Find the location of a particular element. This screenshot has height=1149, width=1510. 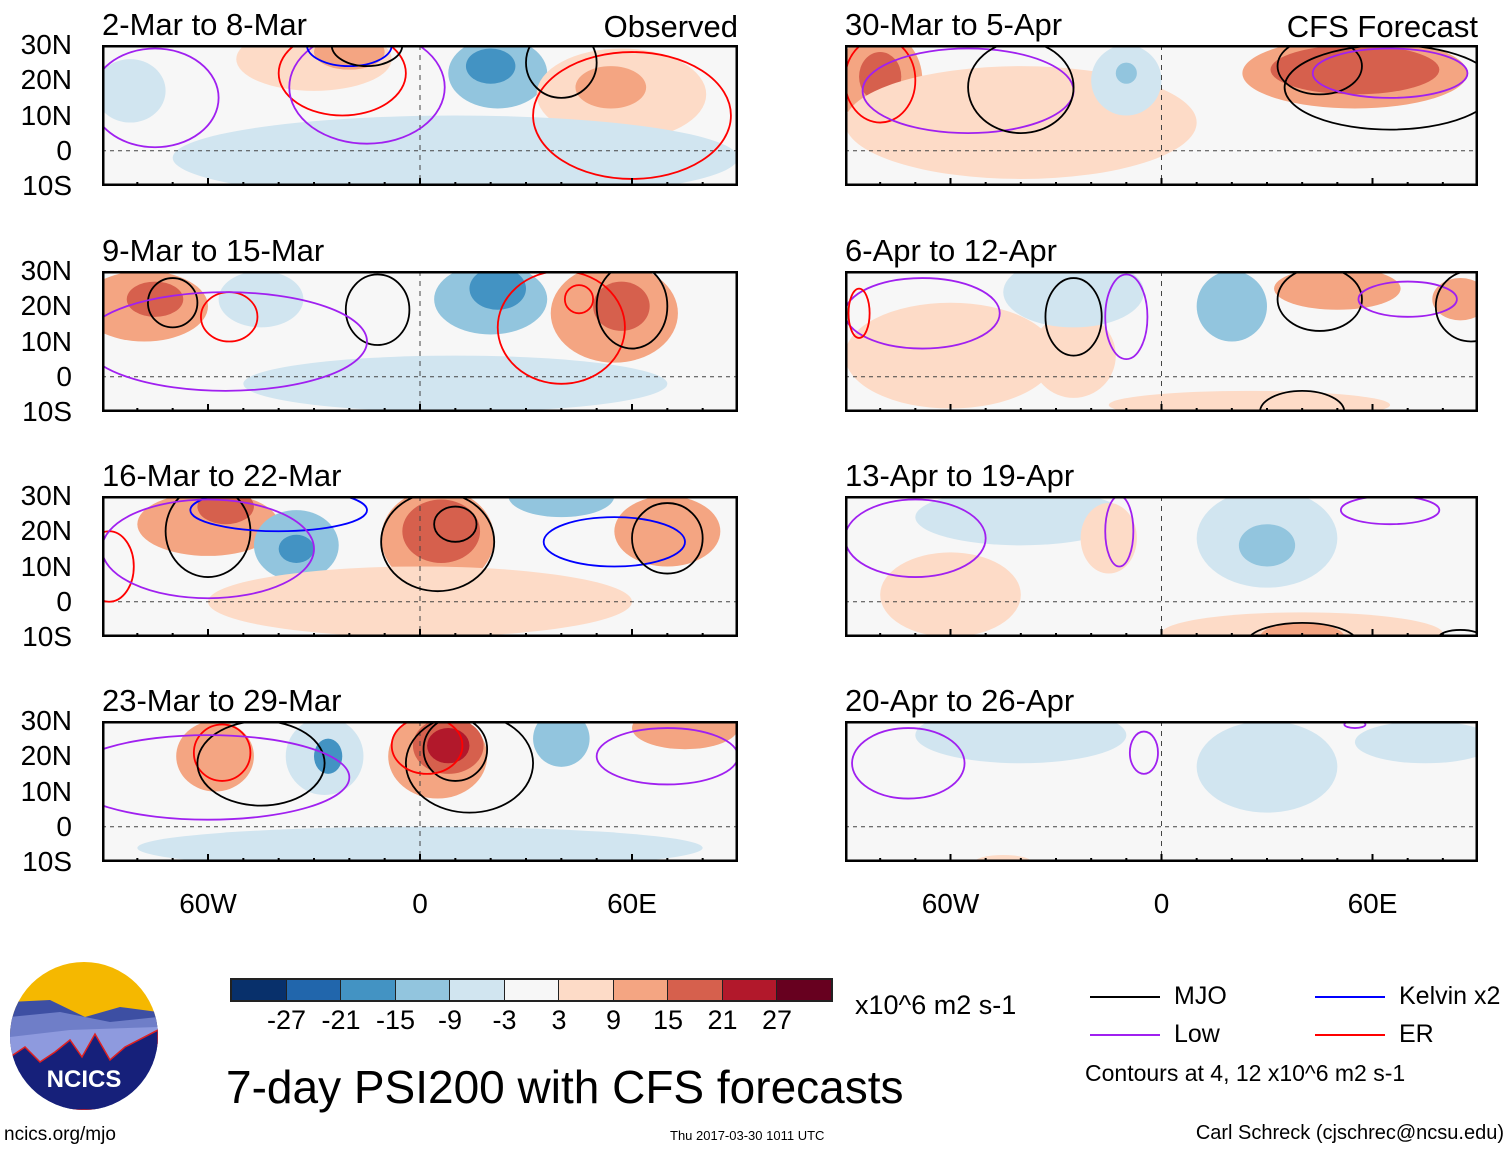

panel-title: 13-Apr to 19-Apr is located at coordinates (960, 475).